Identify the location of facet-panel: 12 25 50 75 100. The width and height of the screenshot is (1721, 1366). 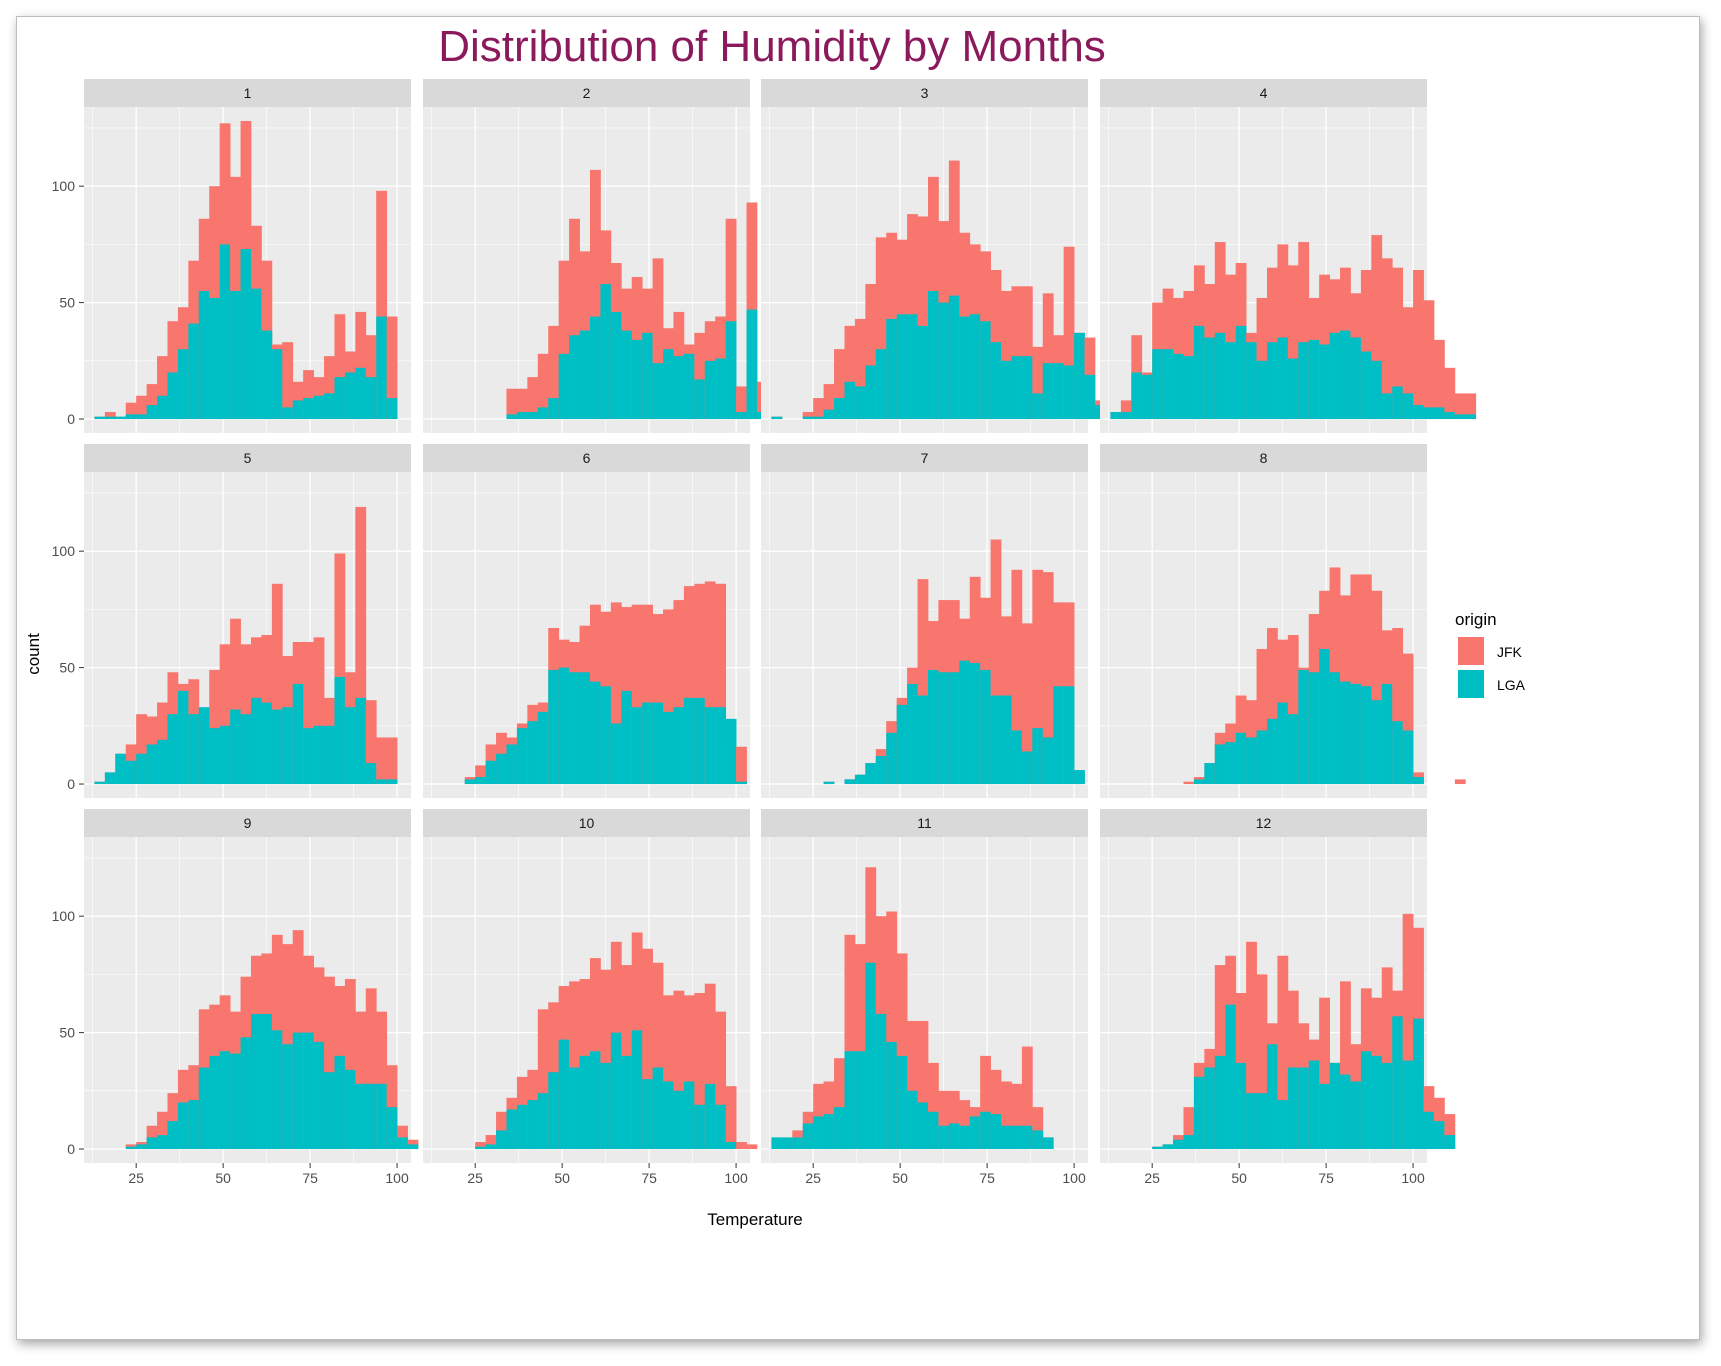
(1278, 997).